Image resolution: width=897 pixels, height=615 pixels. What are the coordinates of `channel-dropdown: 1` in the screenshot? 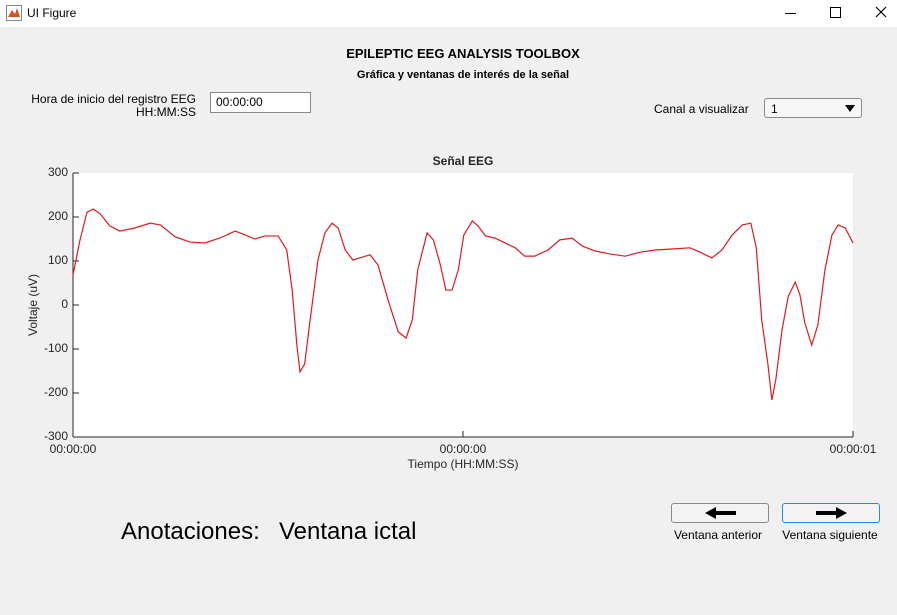 It's located at (813, 108).